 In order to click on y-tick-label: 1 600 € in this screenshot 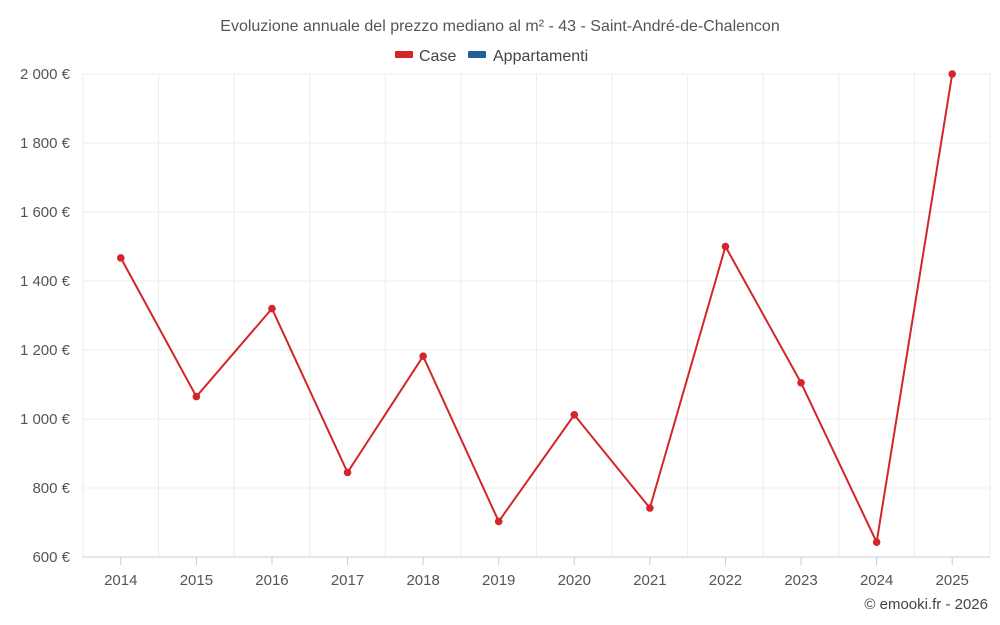, I will do `click(45, 212)`.